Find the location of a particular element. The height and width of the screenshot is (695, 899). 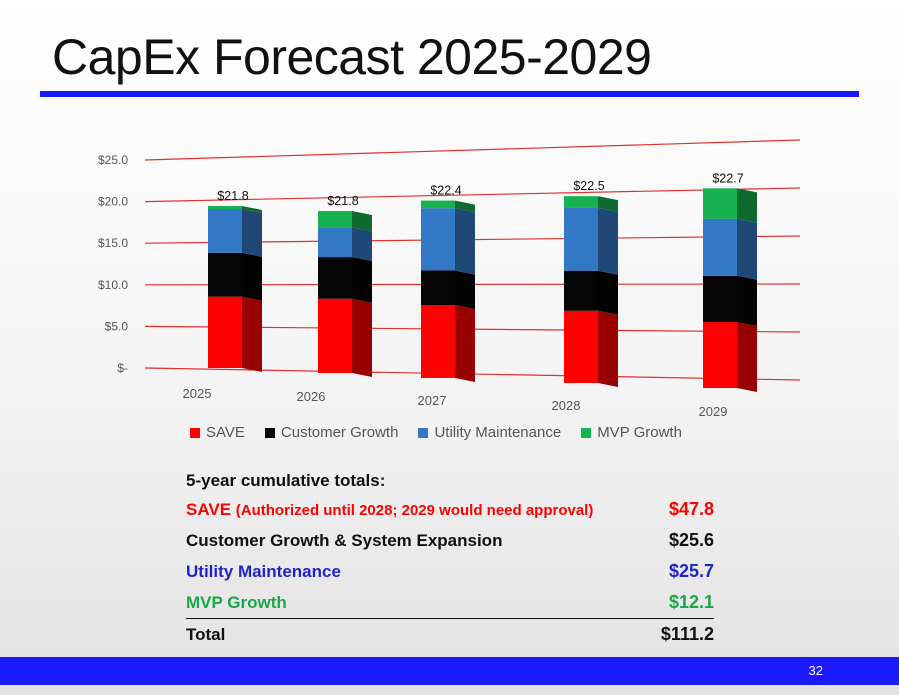

bar-customer-growth-2029 is located at coordinates (720, 298).